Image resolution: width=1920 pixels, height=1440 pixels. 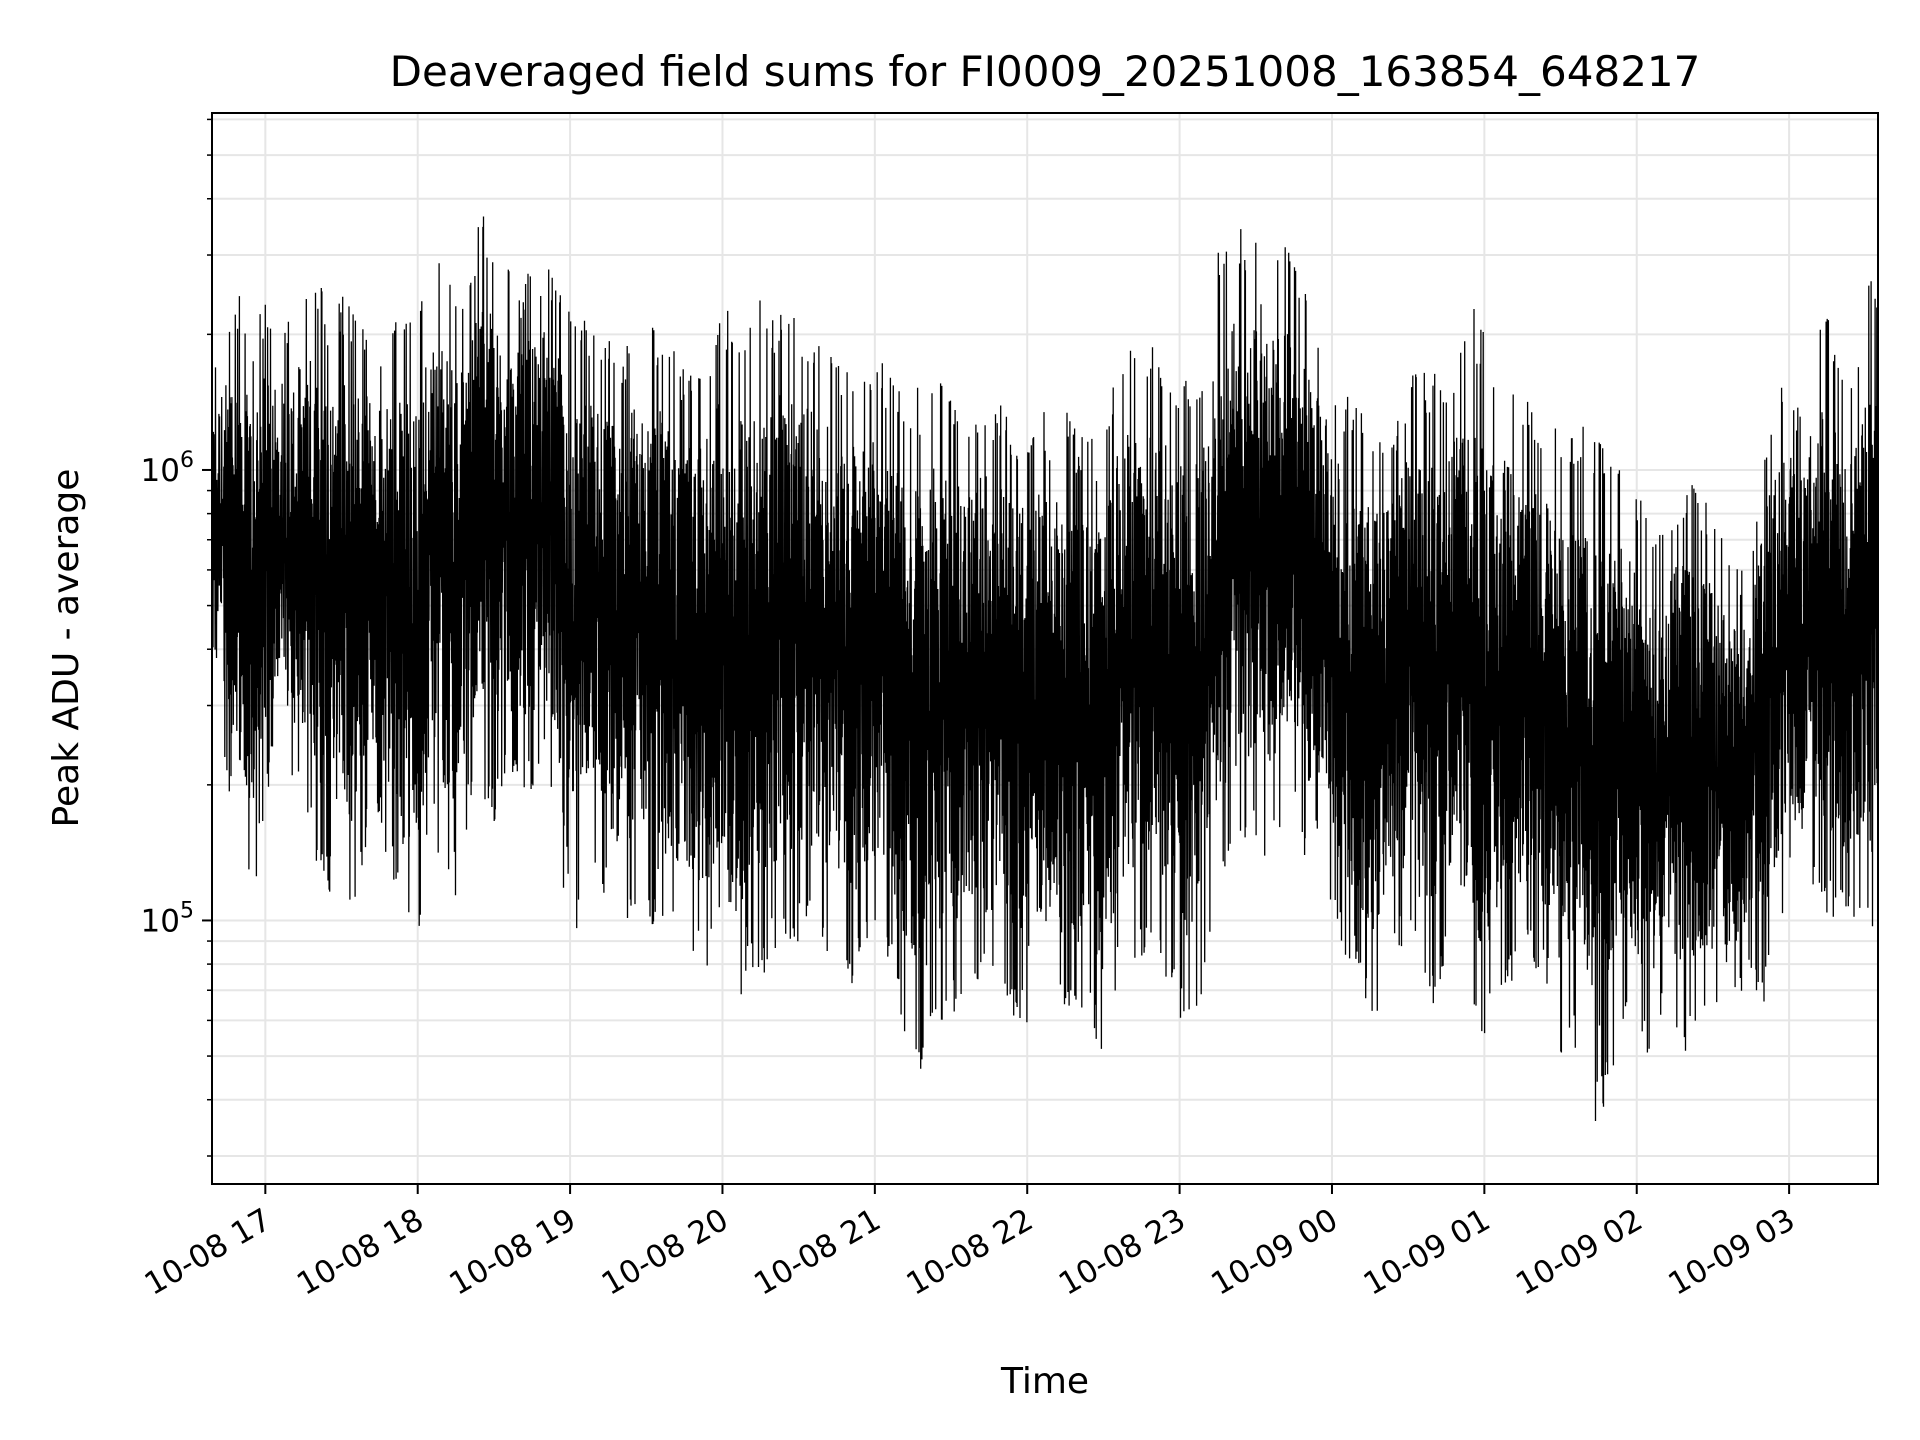 I want to click on x-axis-label: Time, so click(x=1044, y=1381).